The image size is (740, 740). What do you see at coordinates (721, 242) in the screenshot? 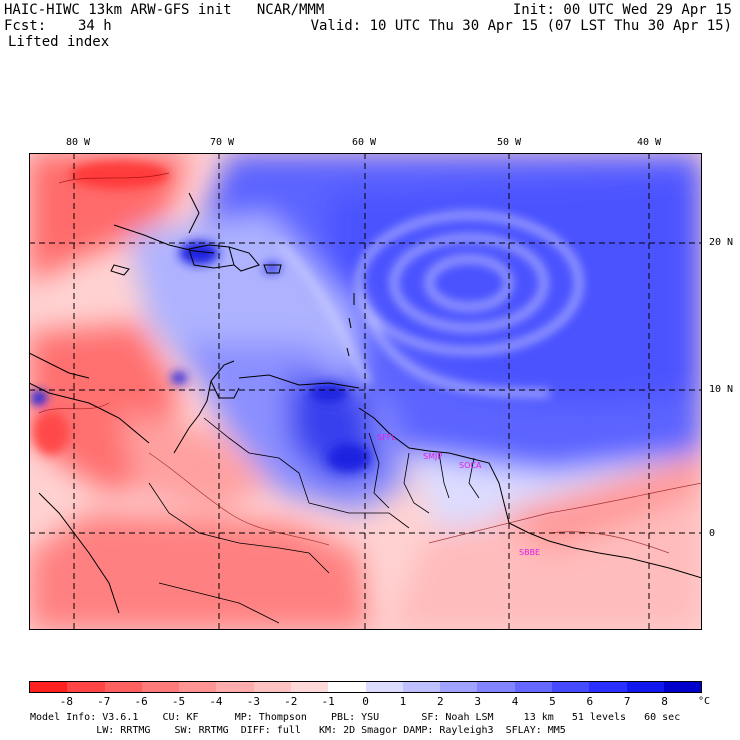
I see `lat-label-20n: 20 N` at bounding box center [721, 242].